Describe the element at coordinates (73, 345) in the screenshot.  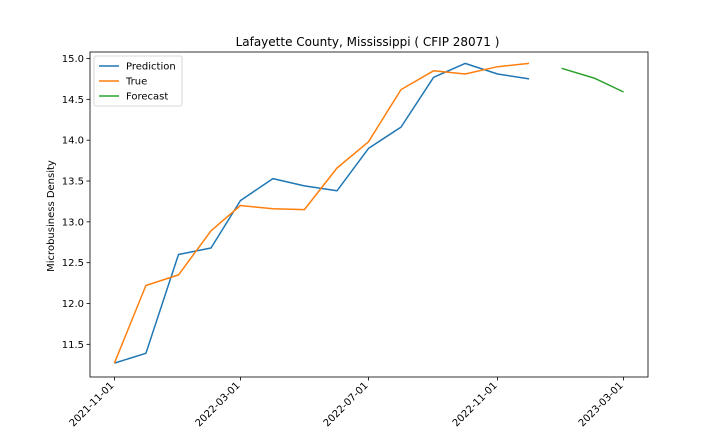
I see `y-tick-label: 11.5` at that location.